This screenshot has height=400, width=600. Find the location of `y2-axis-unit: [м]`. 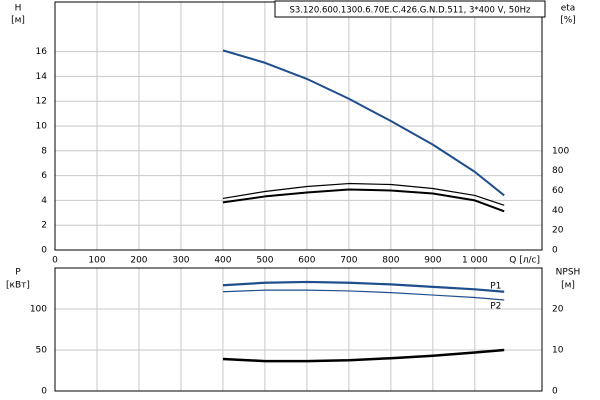

y2-axis-unit: [м] is located at coordinates (568, 286).